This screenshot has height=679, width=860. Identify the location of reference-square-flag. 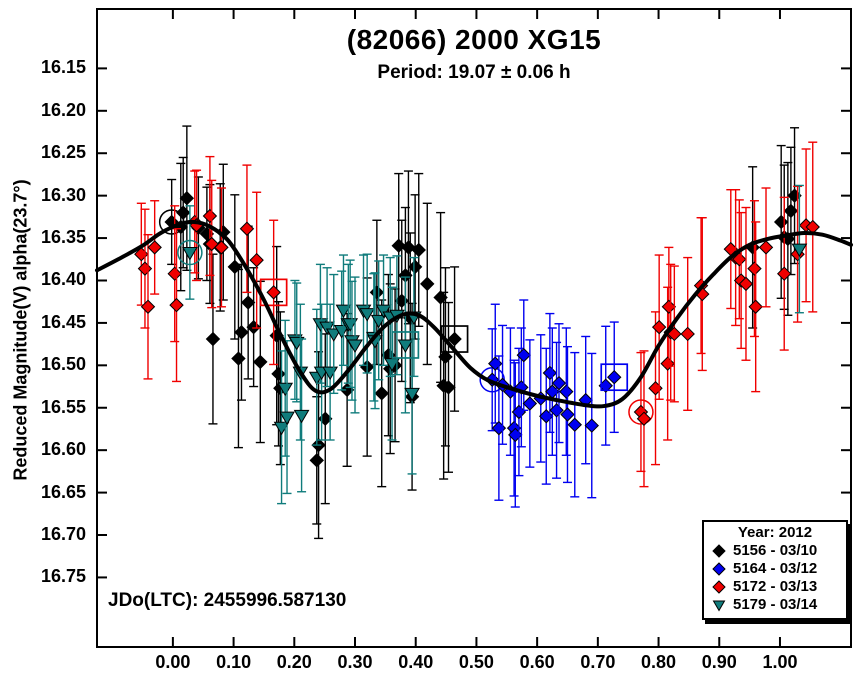
(614, 377).